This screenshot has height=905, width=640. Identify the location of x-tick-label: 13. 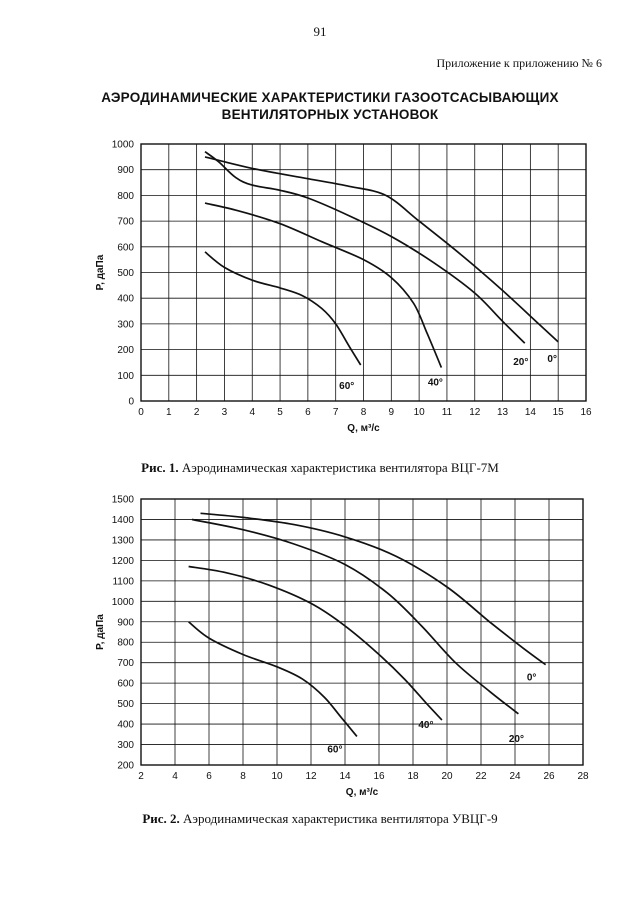
(503, 412).